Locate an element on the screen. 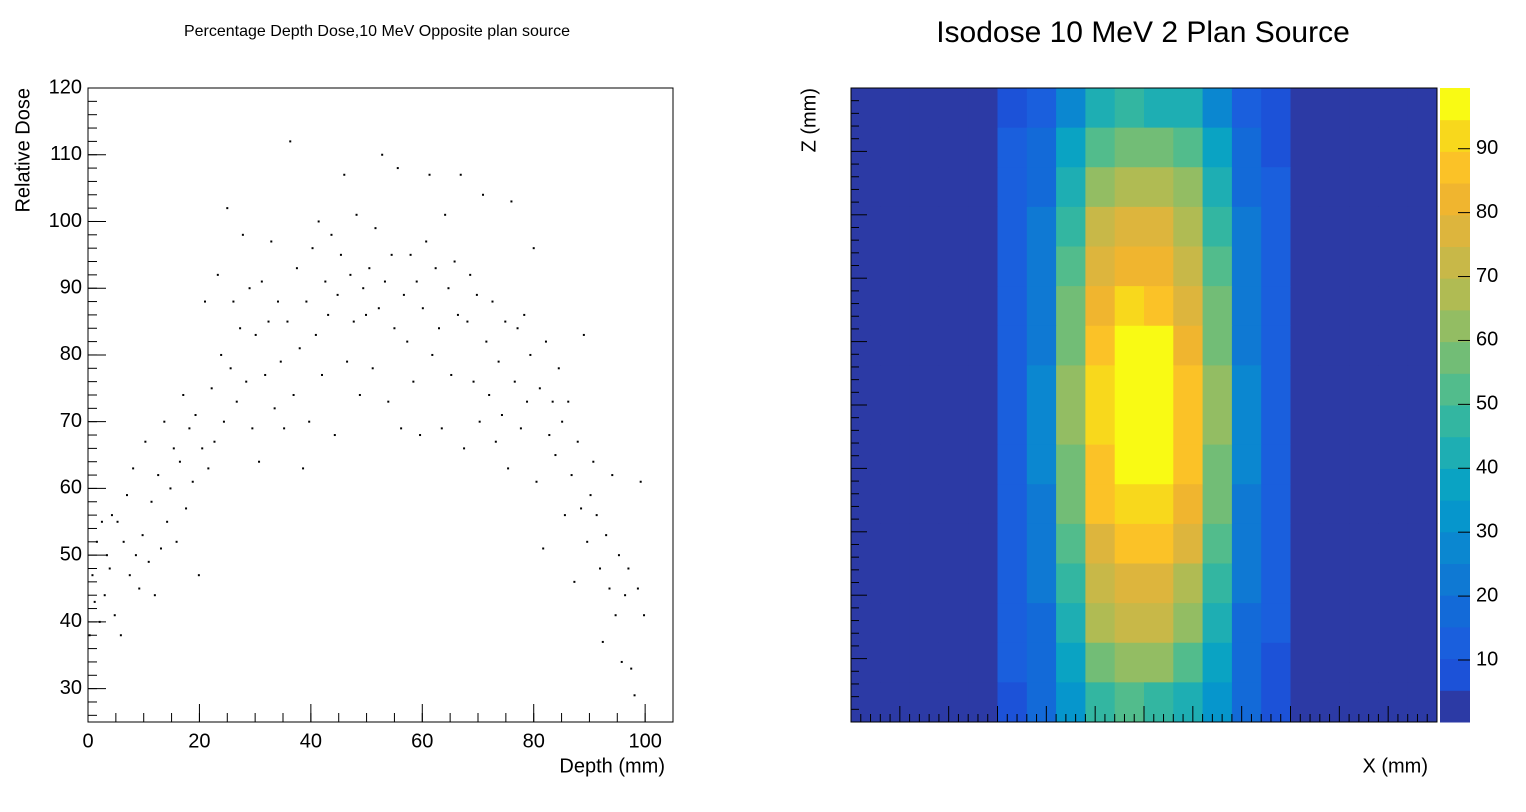 This screenshot has width=1526, height=812. y-tick-label: 110 is located at coordinates (66, 154).